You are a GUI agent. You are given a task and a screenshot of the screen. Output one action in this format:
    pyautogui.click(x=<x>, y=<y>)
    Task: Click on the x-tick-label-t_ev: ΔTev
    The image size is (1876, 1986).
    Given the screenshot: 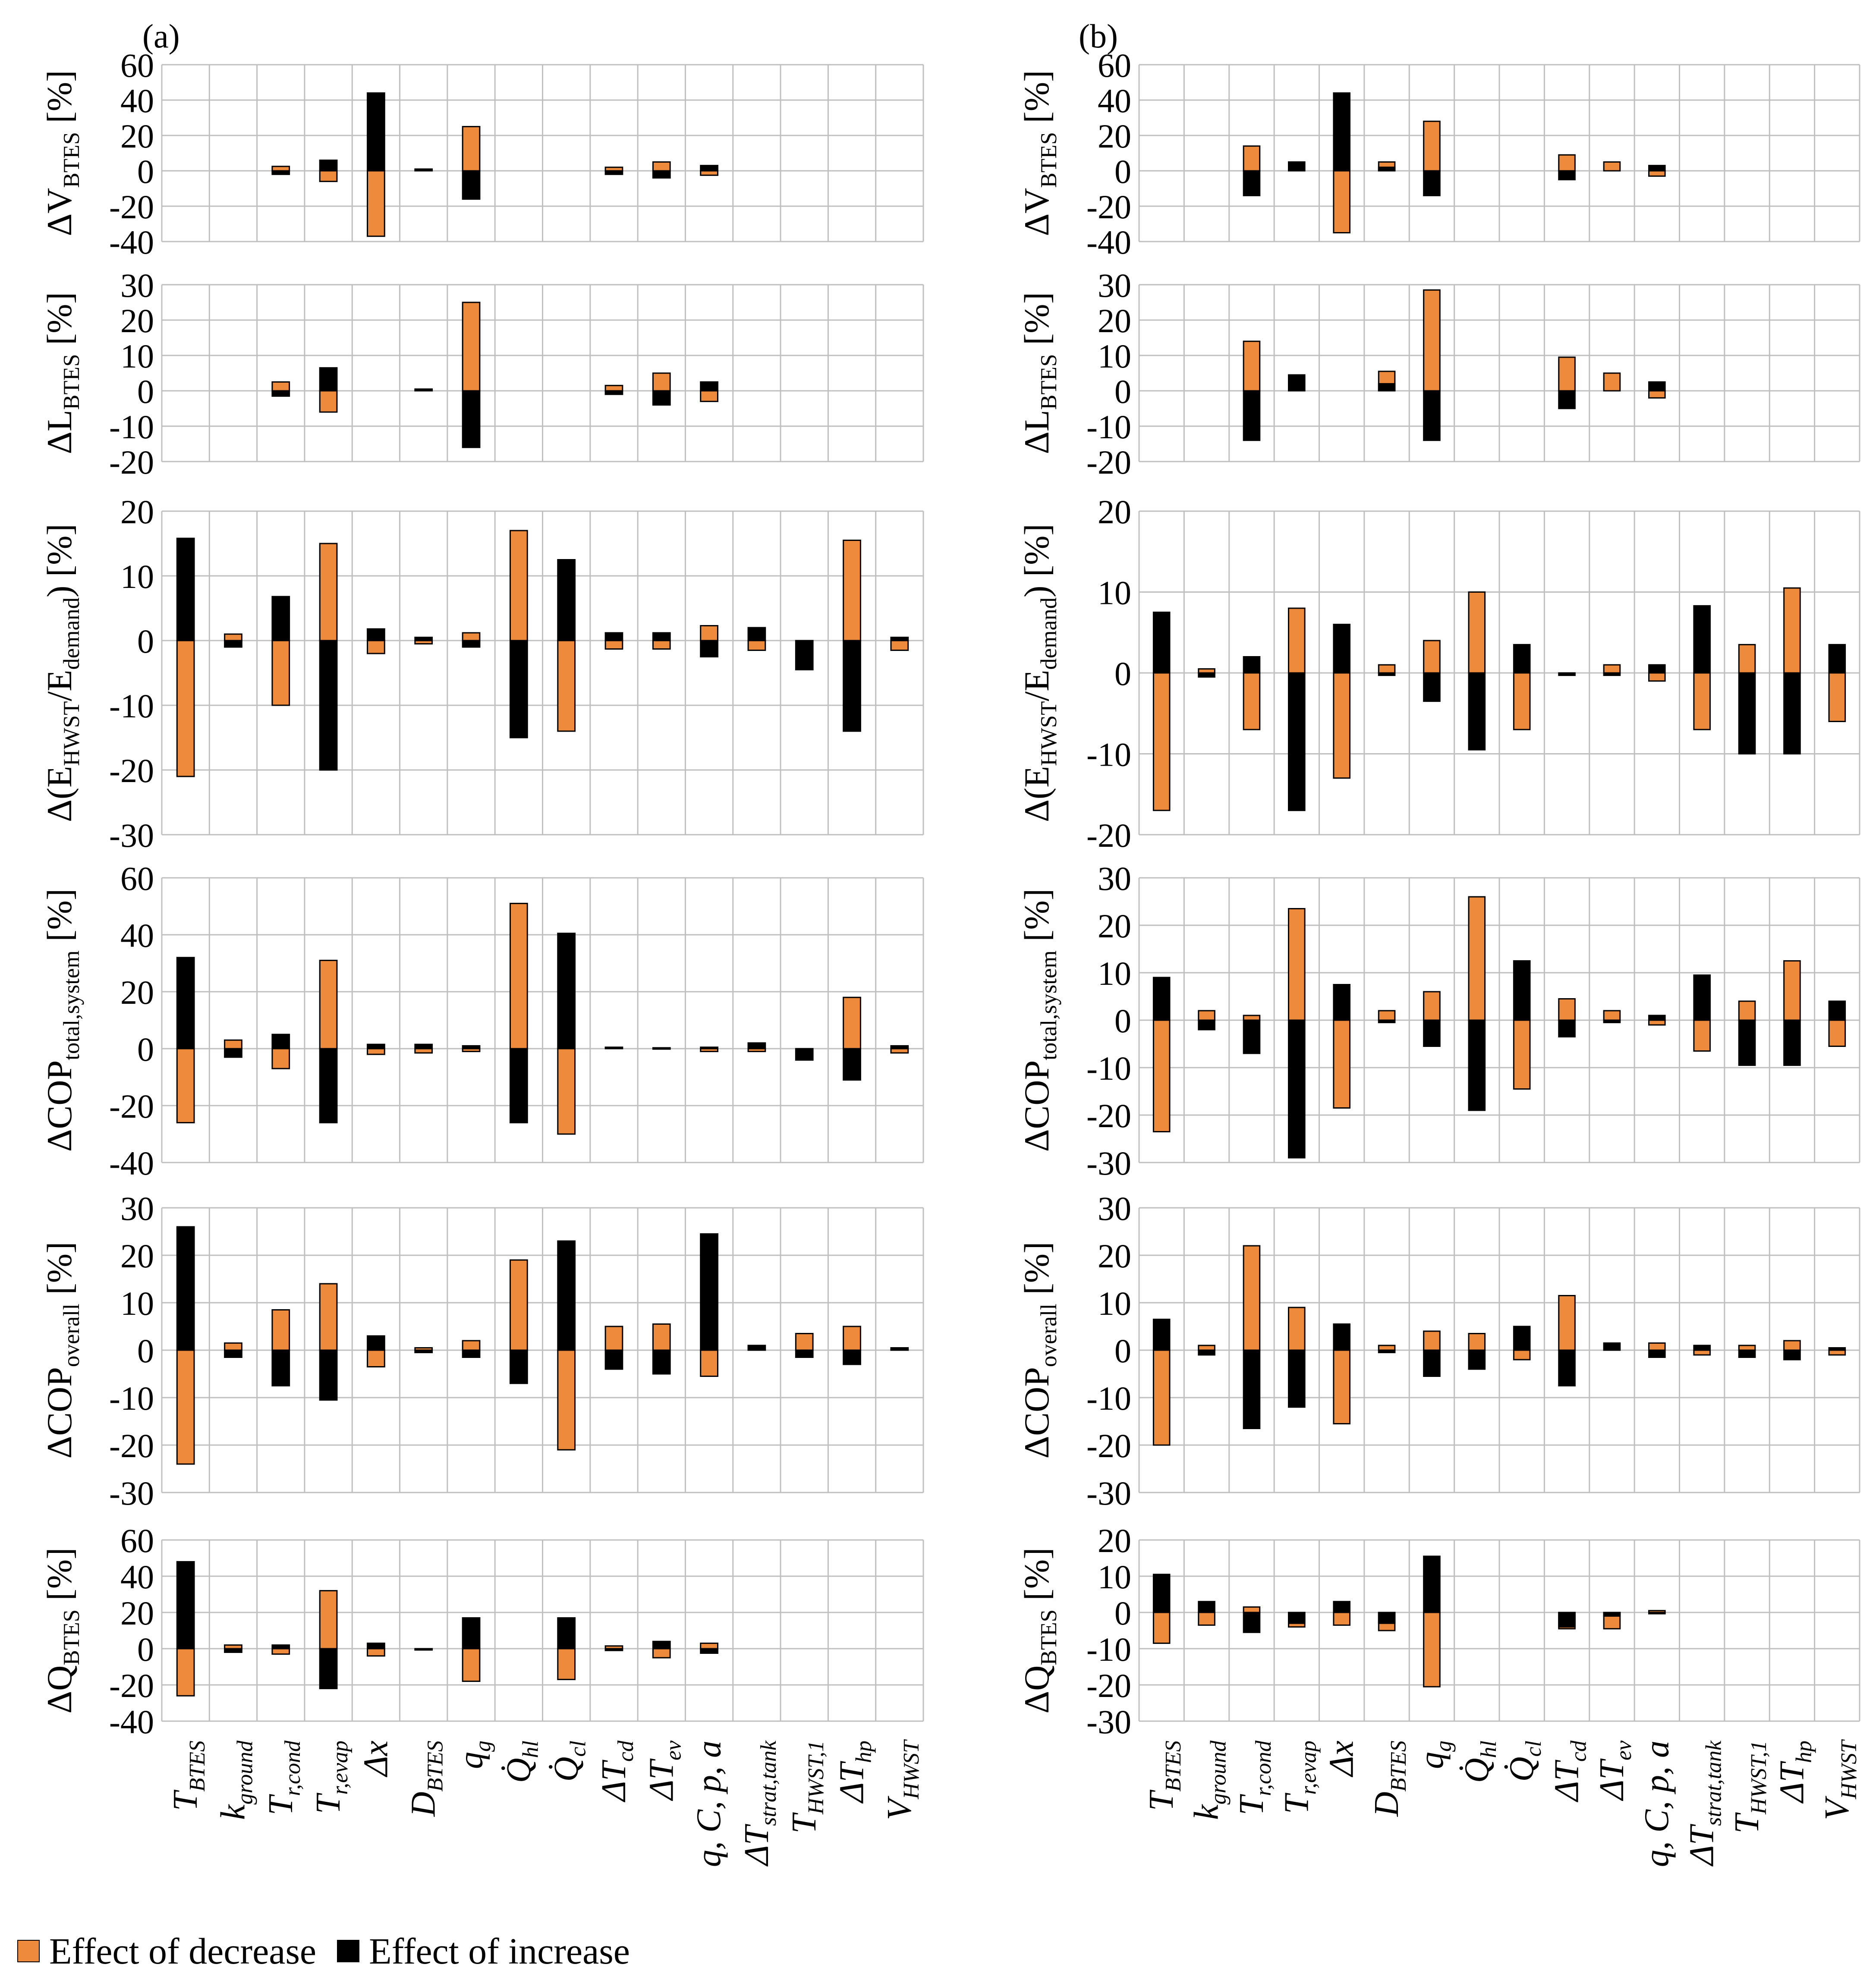 What is the action you would take?
    pyautogui.click(x=664, y=1770)
    